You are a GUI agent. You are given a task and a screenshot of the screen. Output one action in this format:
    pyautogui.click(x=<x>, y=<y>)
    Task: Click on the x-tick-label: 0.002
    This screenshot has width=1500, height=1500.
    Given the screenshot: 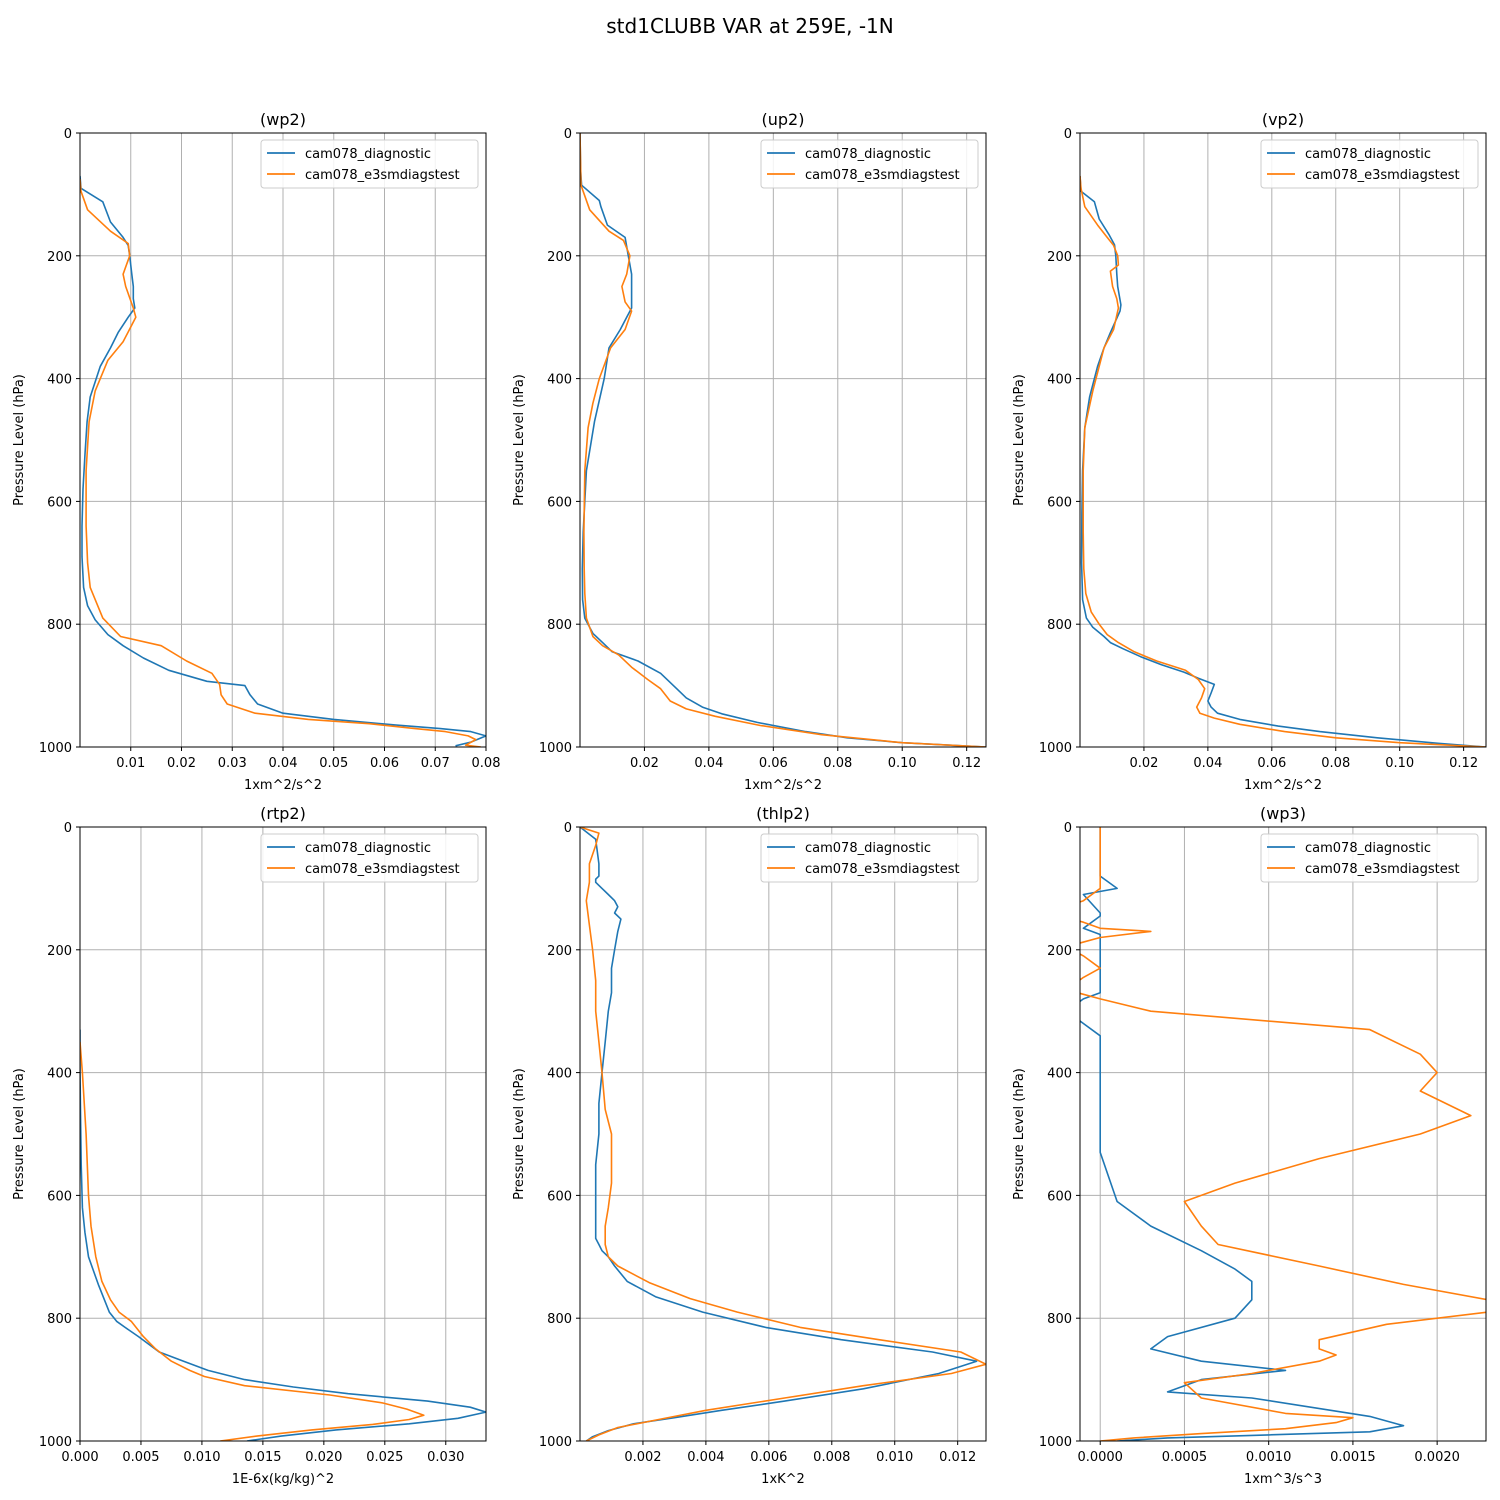 What is the action you would take?
    pyautogui.click(x=642, y=1457)
    